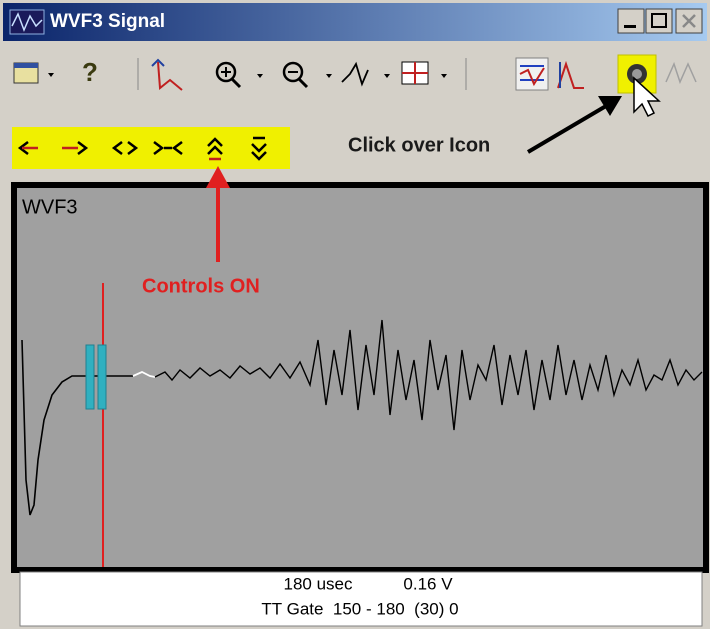  I want to click on status-panel, so click(361, 599).